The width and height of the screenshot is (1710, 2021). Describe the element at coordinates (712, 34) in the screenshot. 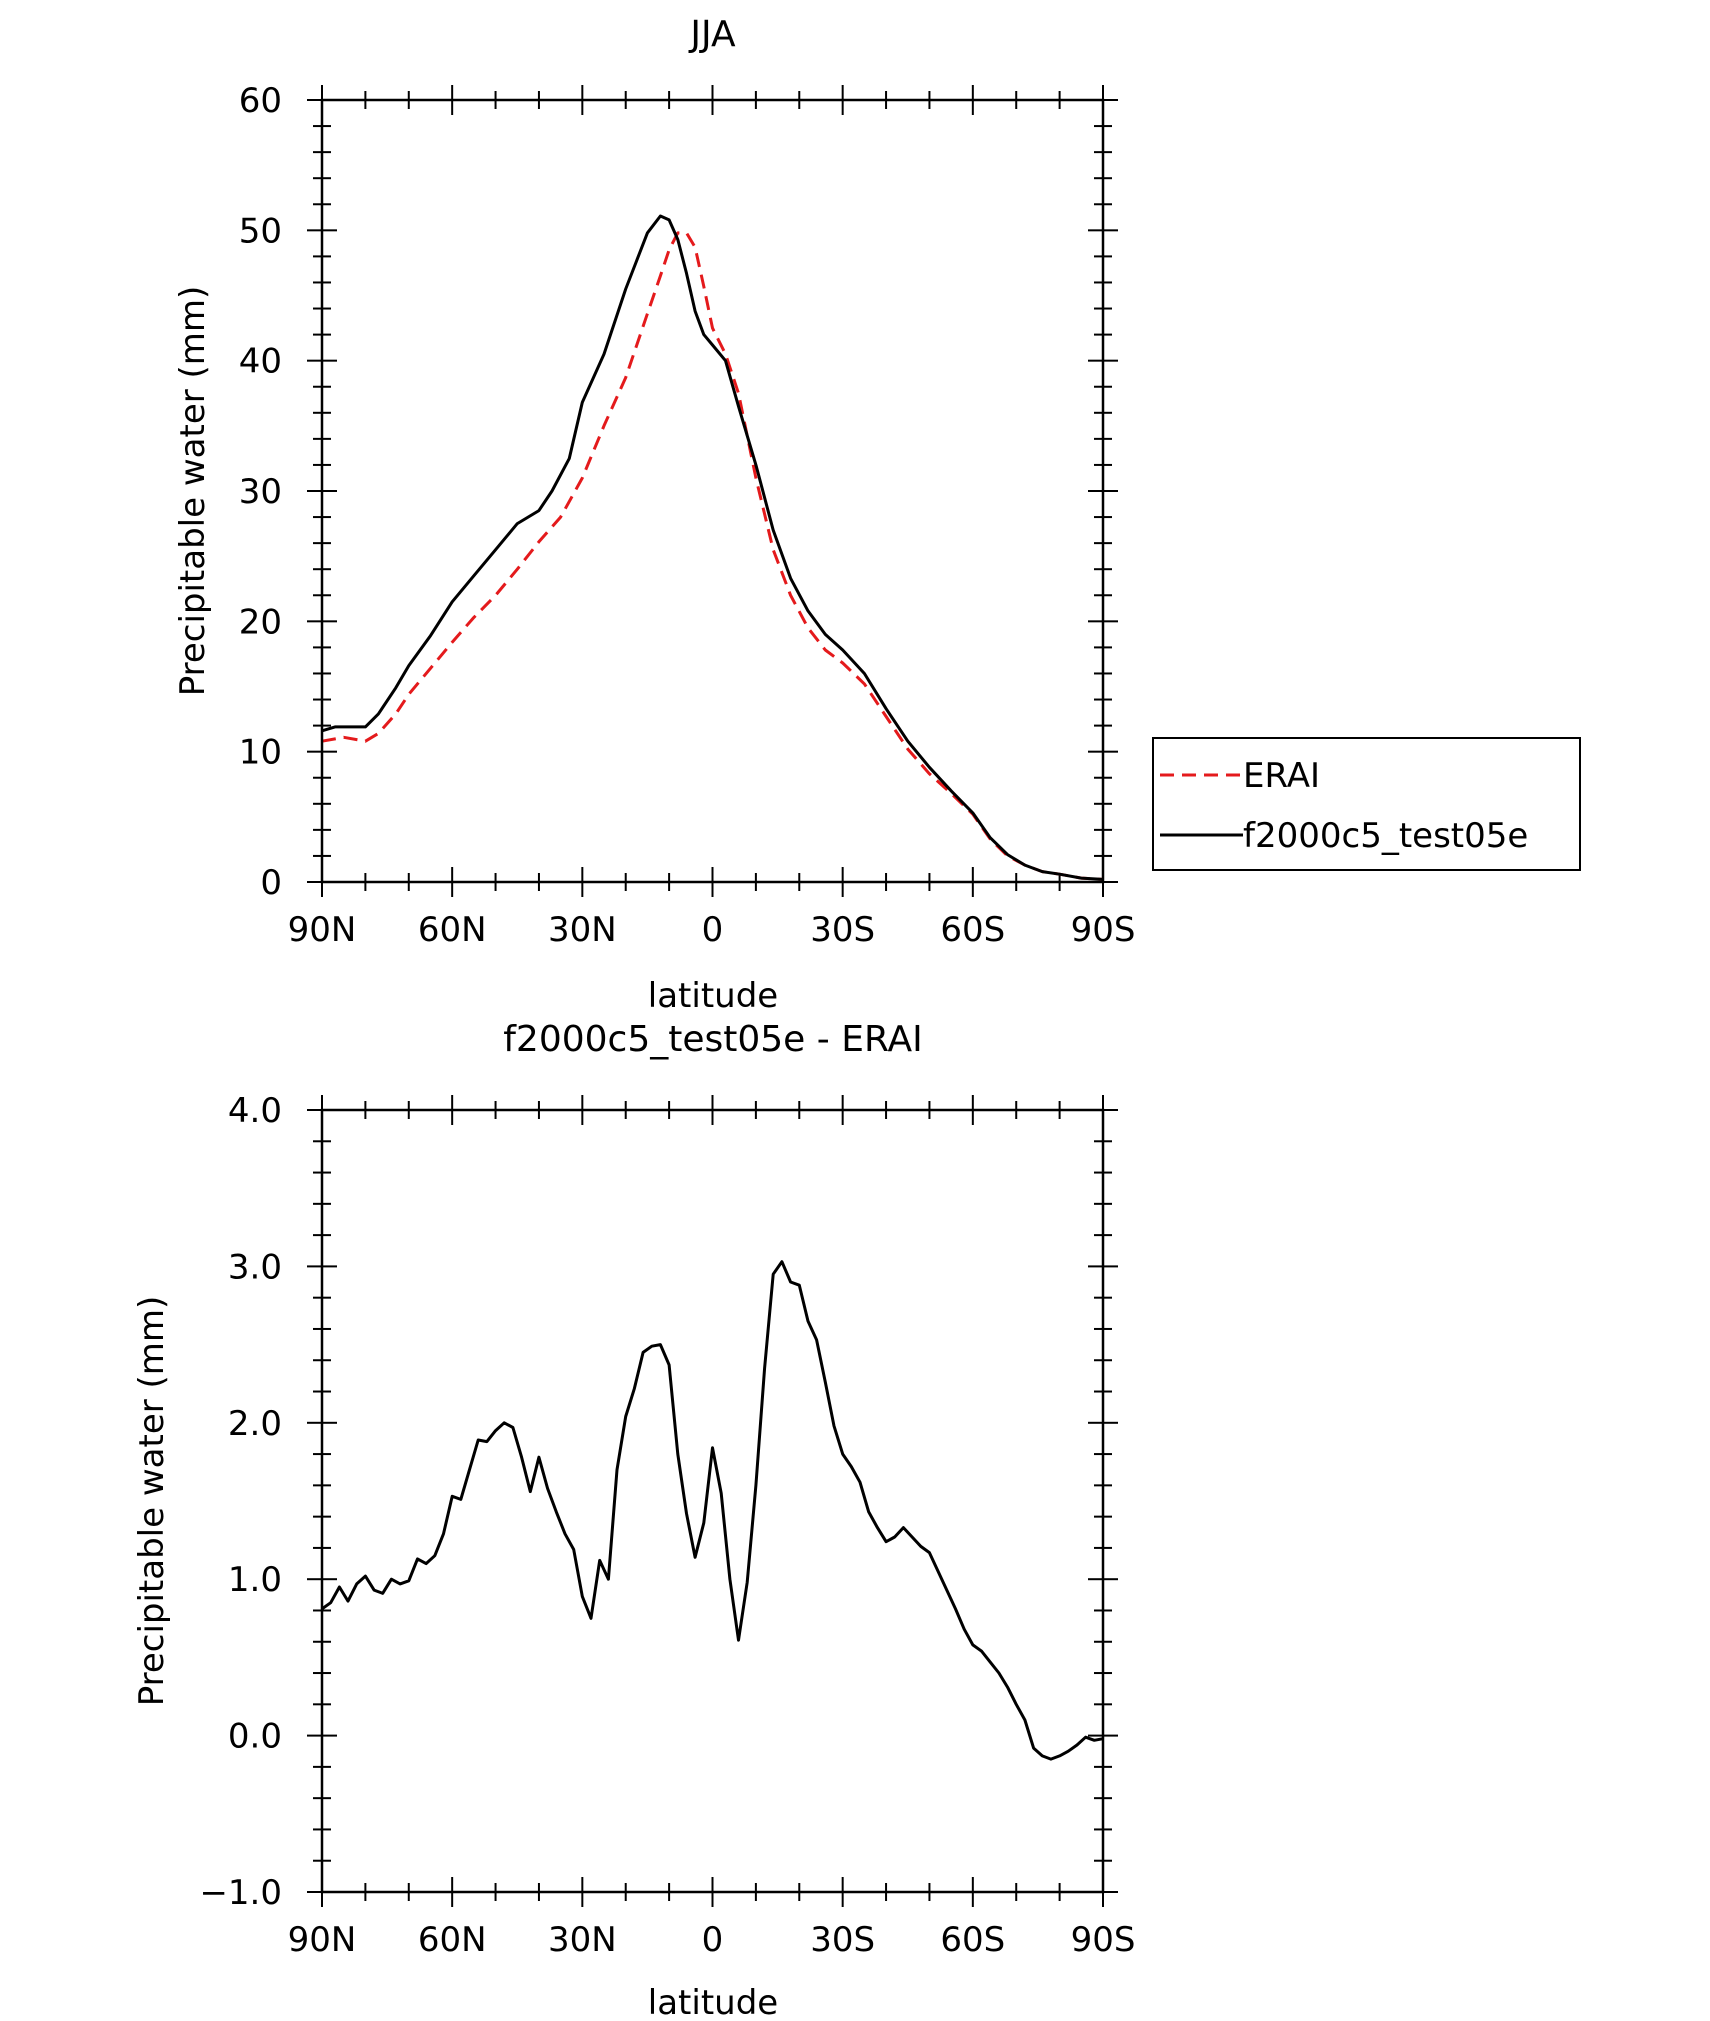

I see `chart-title: JJA` at that location.